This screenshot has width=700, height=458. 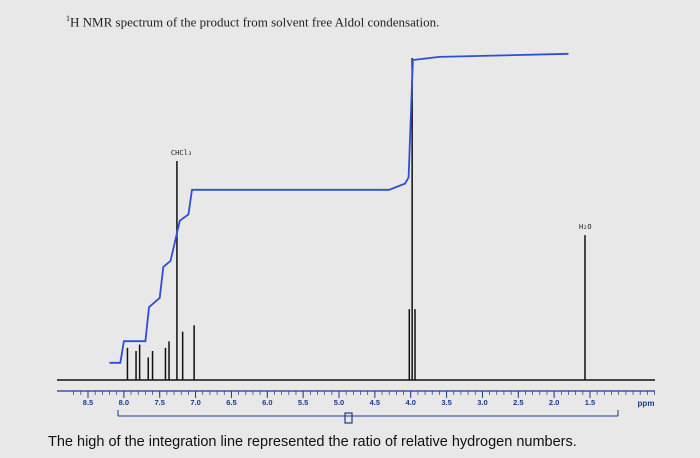 What do you see at coordinates (590, 402) in the screenshot?
I see `tick-label-14: 1.5` at bounding box center [590, 402].